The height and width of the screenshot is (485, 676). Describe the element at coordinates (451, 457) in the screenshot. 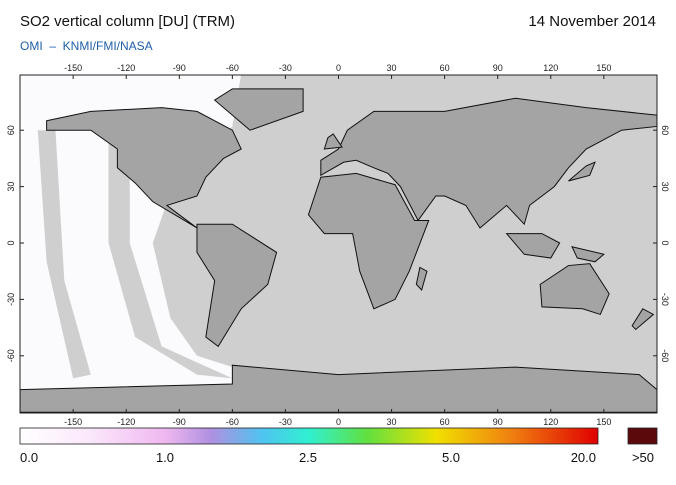

I see `colorbar-label: 5.0` at that location.